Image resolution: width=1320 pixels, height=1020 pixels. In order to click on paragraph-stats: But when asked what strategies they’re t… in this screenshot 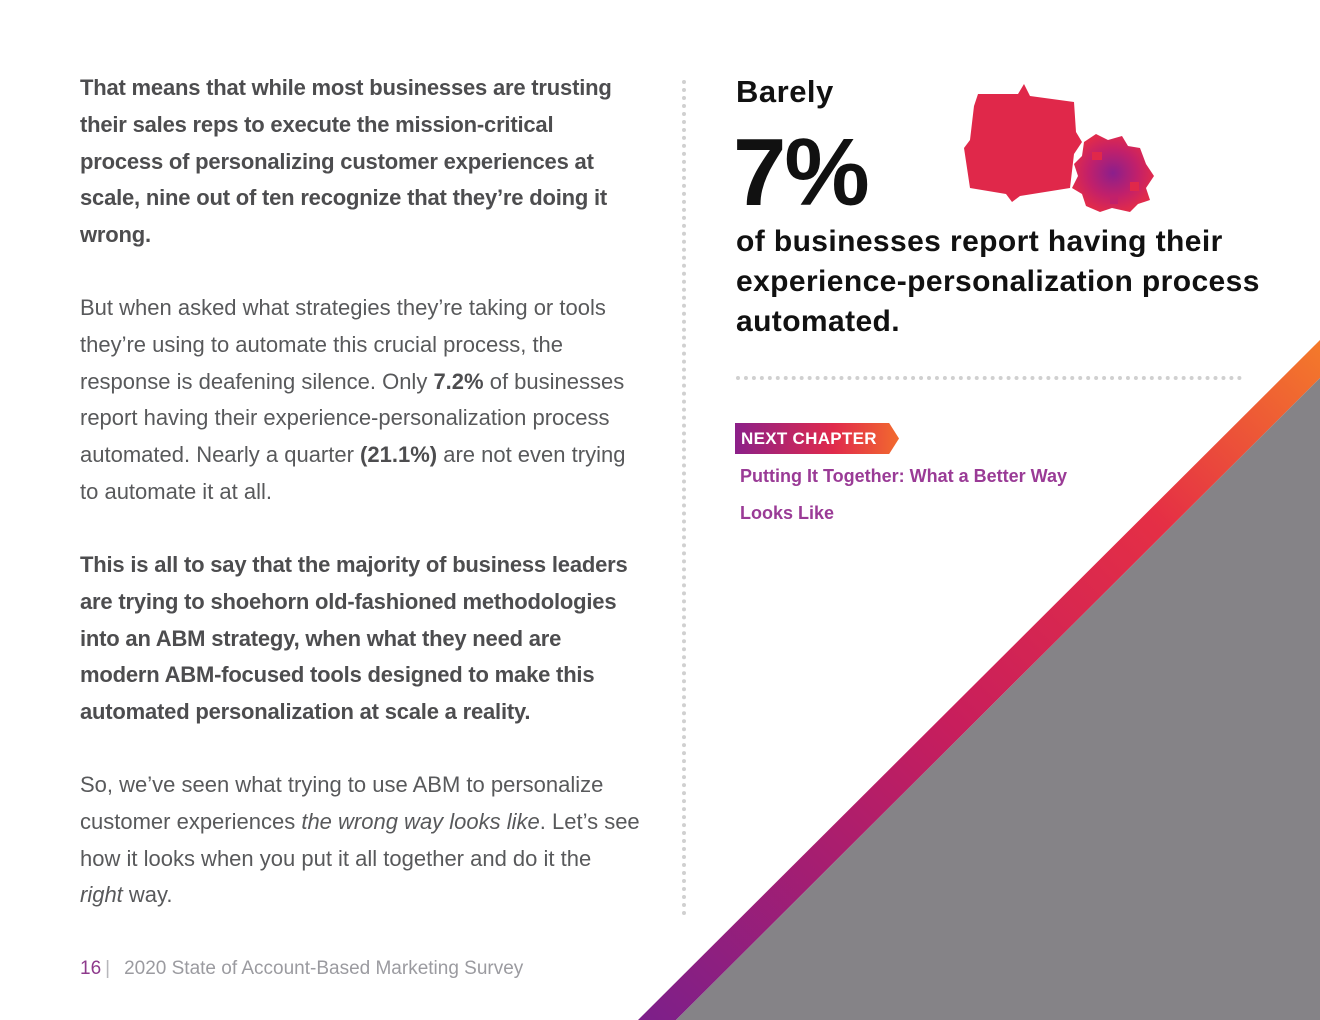, I will do `click(353, 399)`.